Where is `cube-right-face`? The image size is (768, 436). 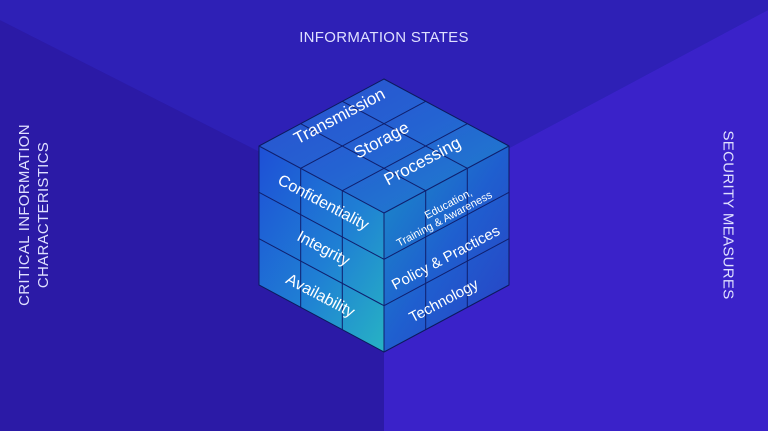 cube-right-face is located at coordinates (446, 249).